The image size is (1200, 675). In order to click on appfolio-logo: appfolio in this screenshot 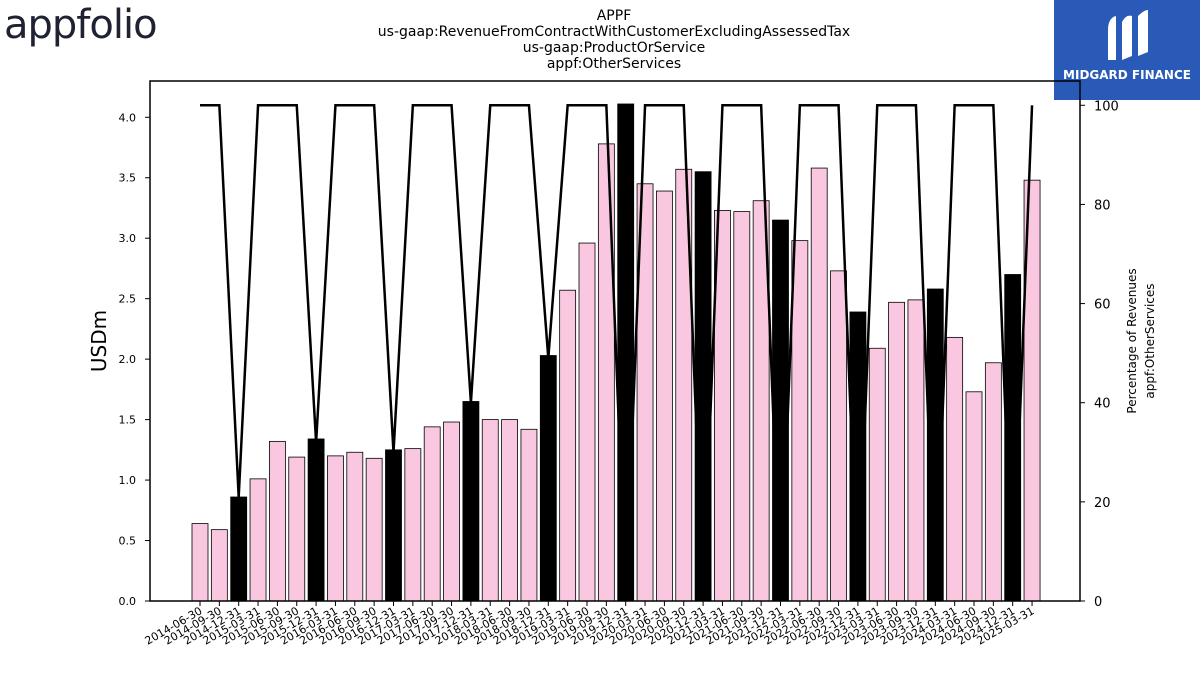, I will do `click(81, 25)`.